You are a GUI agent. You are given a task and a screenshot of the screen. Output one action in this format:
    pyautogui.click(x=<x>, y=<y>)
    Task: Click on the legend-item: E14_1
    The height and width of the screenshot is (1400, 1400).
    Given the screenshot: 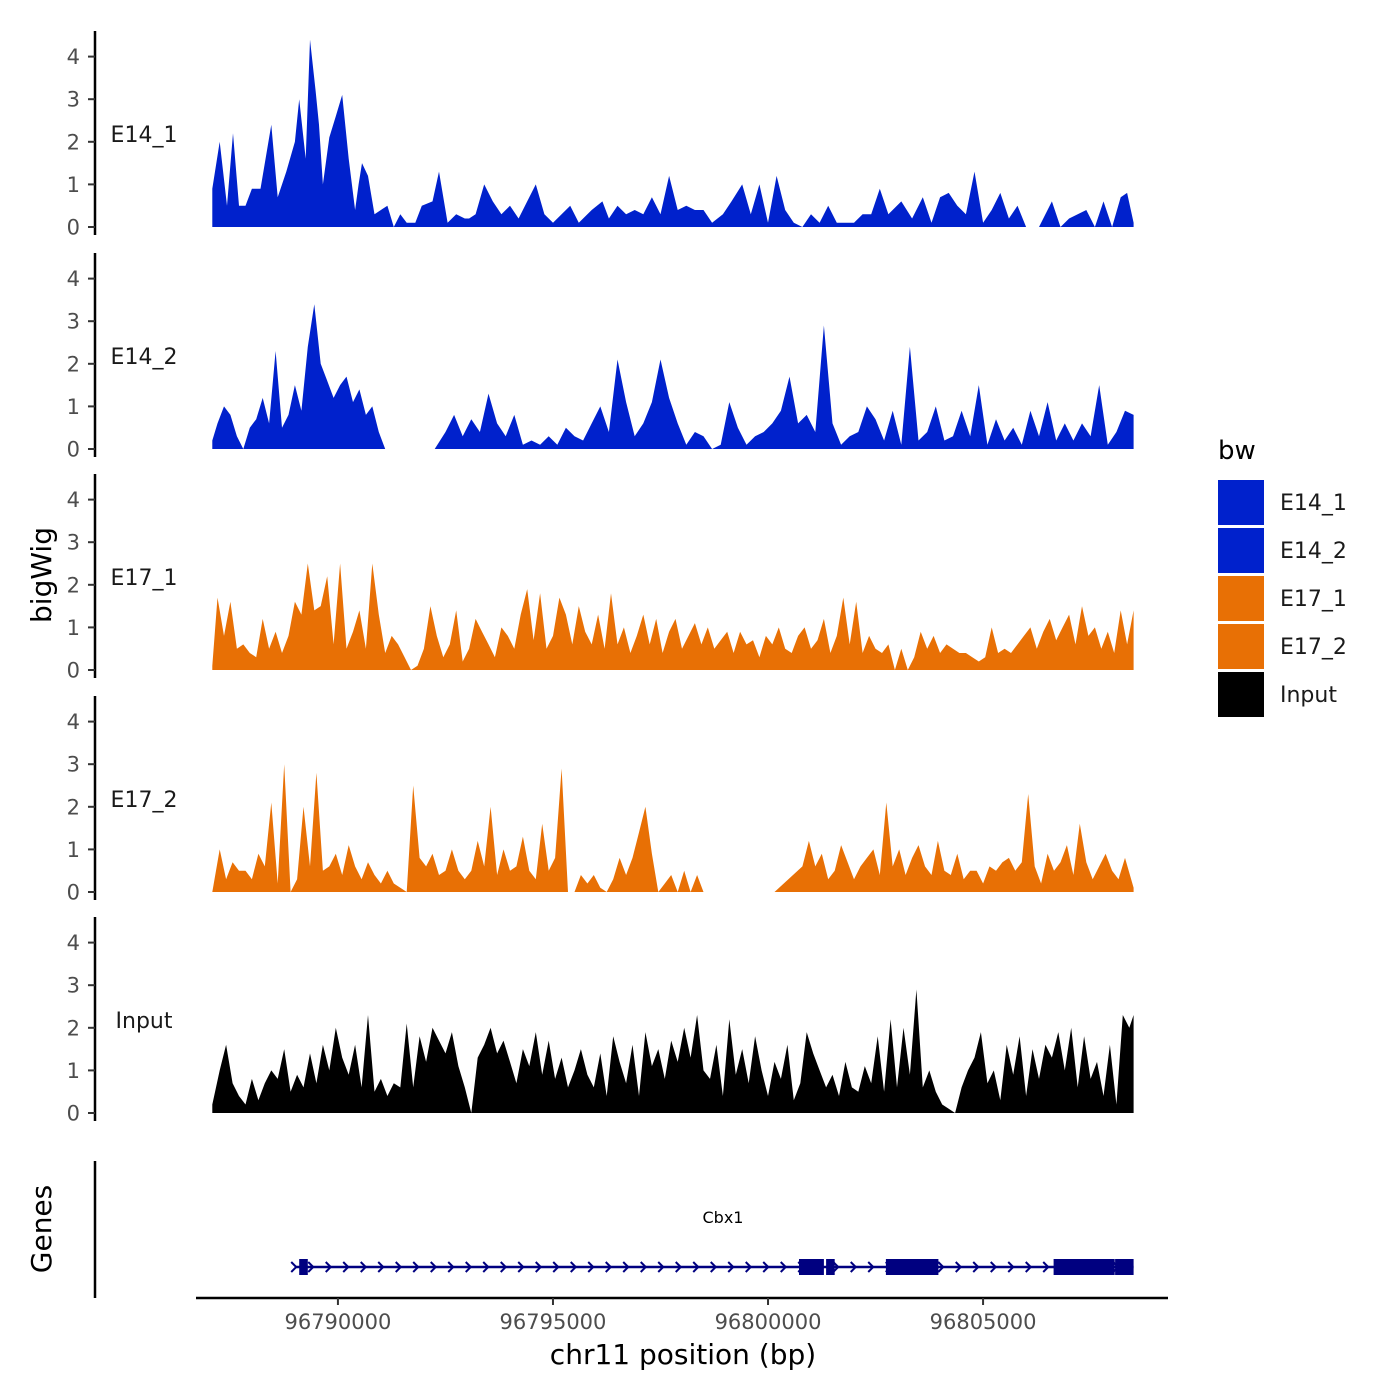 What is the action you would take?
    pyautogui.click(x=1282, y=502)
    